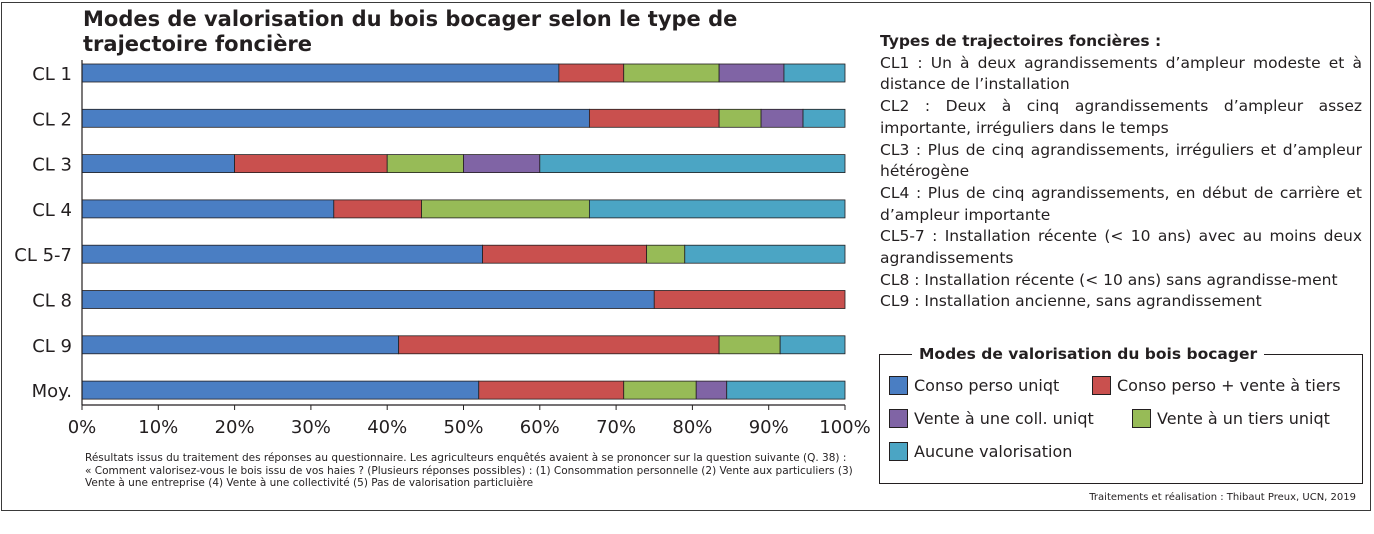 This screenshot has height=534, width=1374. I want to click on category-label: CL 1, so click(52, 74).